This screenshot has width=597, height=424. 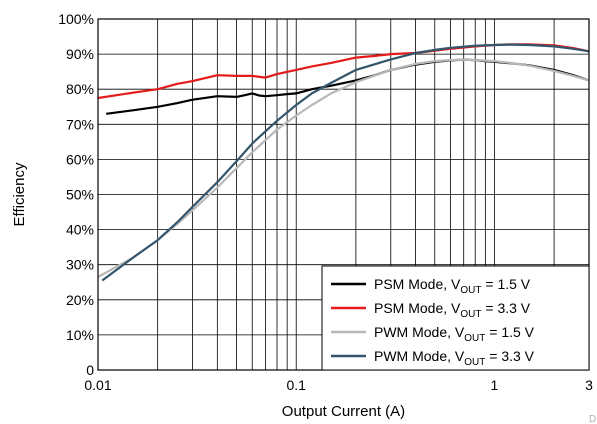 I want to click on y-tick-label-2: 20%, so click(x=80, y=300).